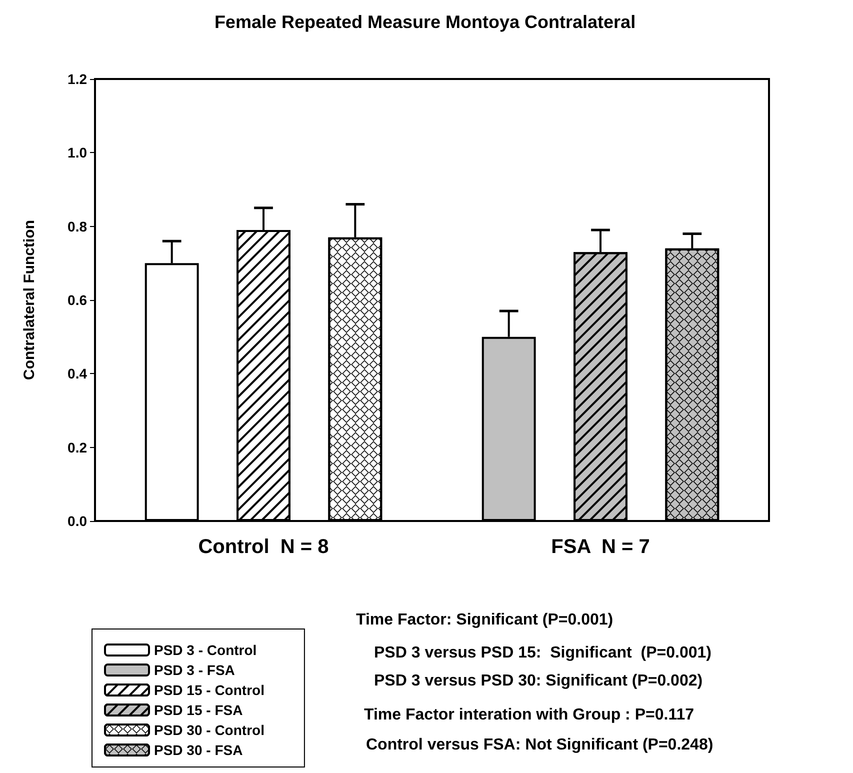  What do you see at coordinates (600, 547) in the screenshot?
I see `x-tick-label: FSA N = 7` at bounding box center [600, 547].